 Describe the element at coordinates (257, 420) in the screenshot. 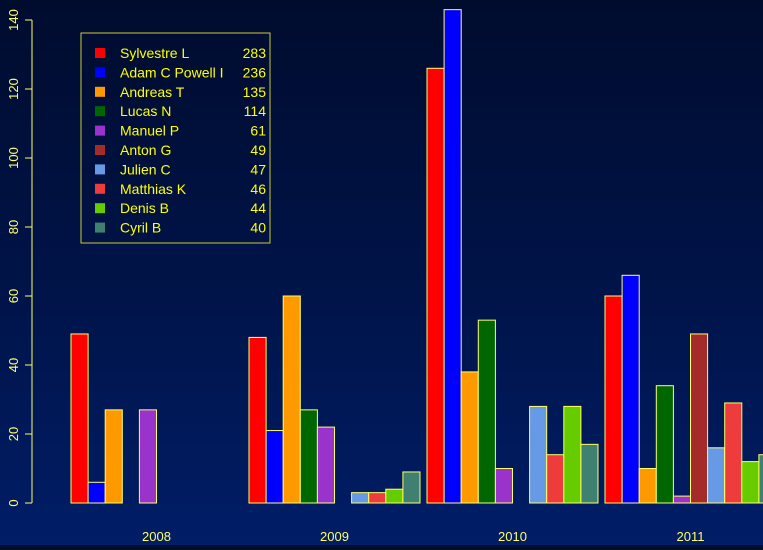

I see `bar-2009-sylvestre-l` at that location.